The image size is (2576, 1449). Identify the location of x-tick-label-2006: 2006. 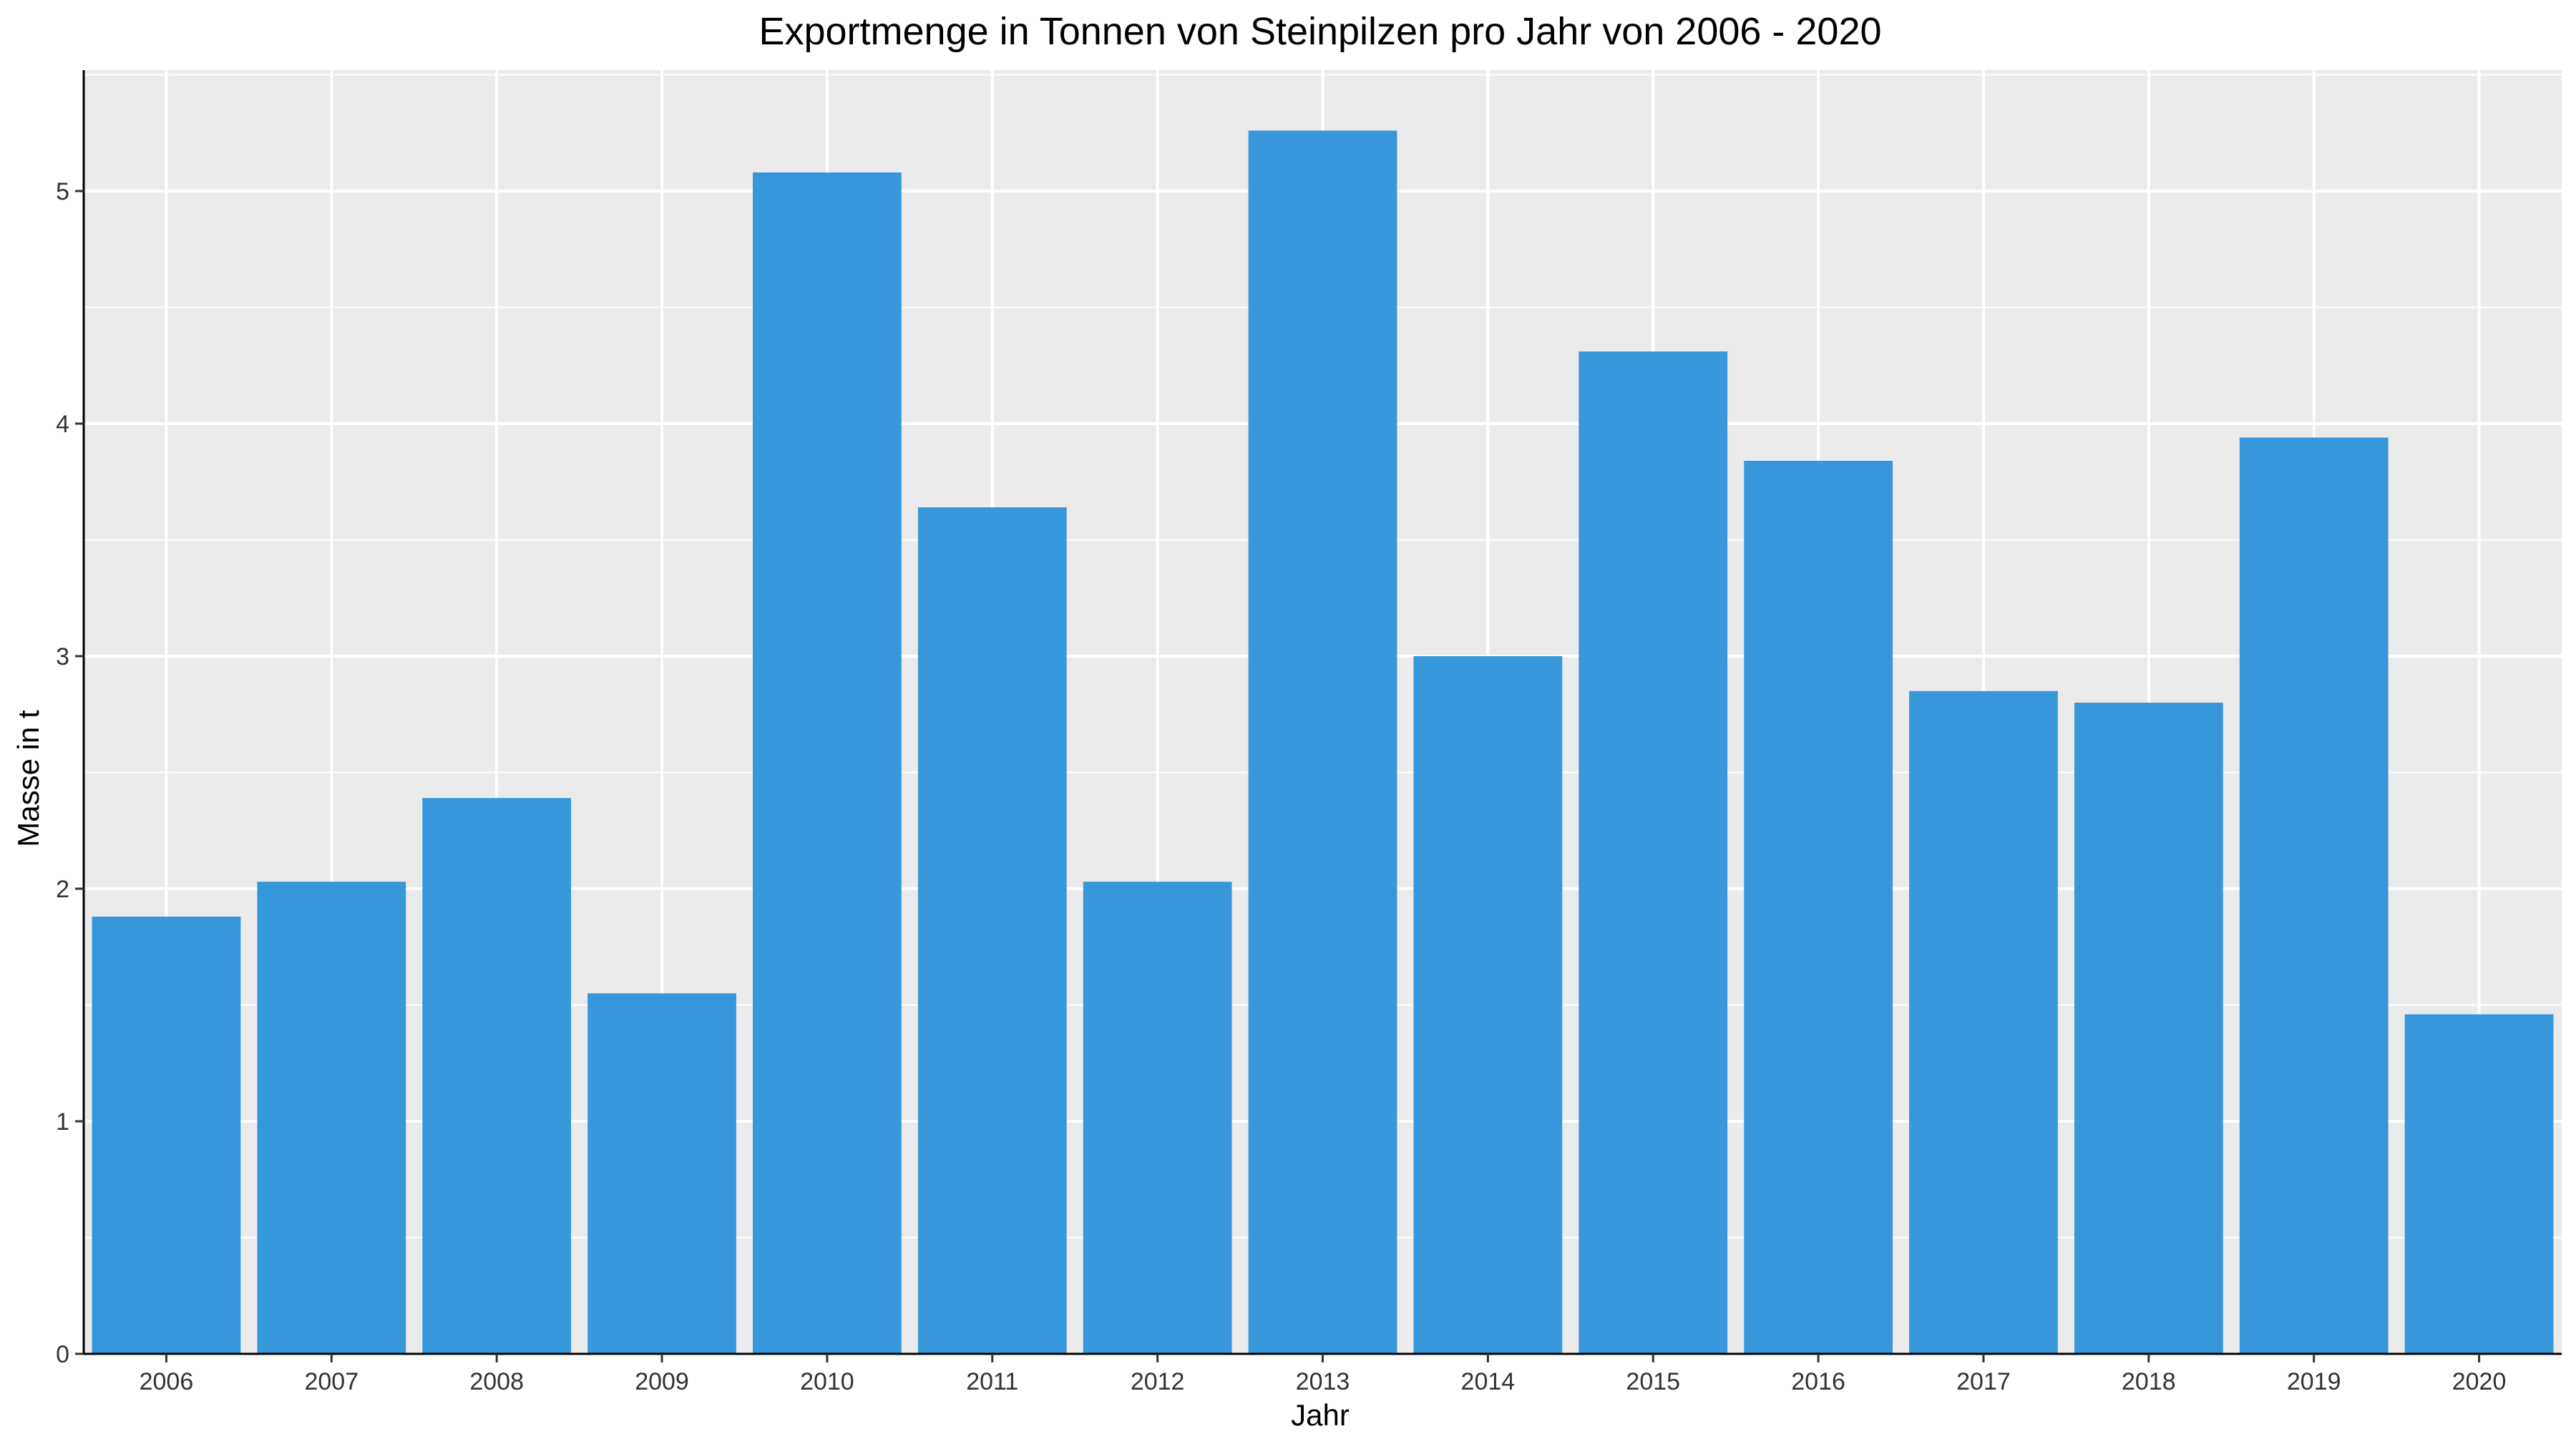
(167, 1381).